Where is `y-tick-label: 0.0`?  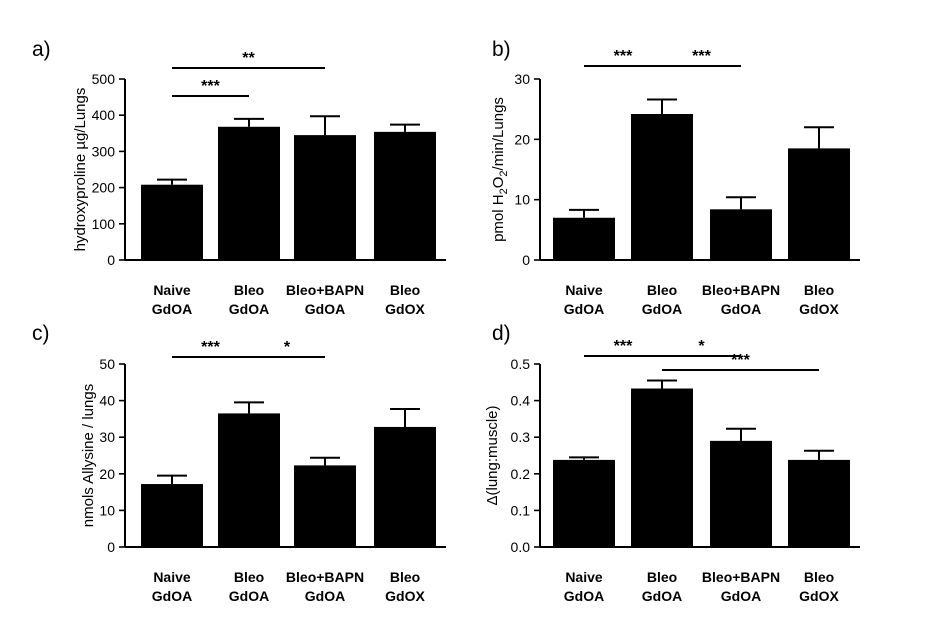
y-tick-label: 0.0 is located at coordinates (521, 547).